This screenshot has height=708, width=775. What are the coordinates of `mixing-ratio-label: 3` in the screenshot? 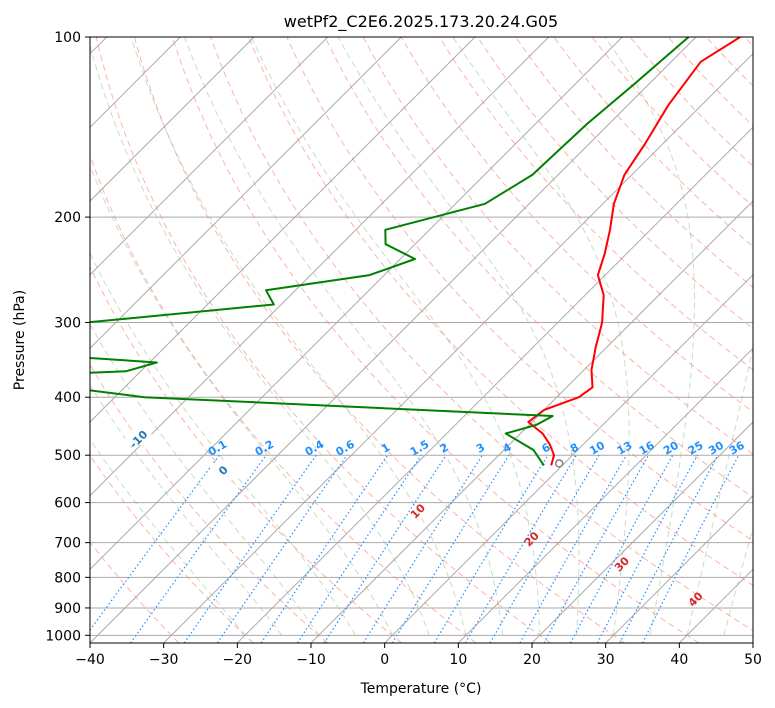 It's located at (480, 448).